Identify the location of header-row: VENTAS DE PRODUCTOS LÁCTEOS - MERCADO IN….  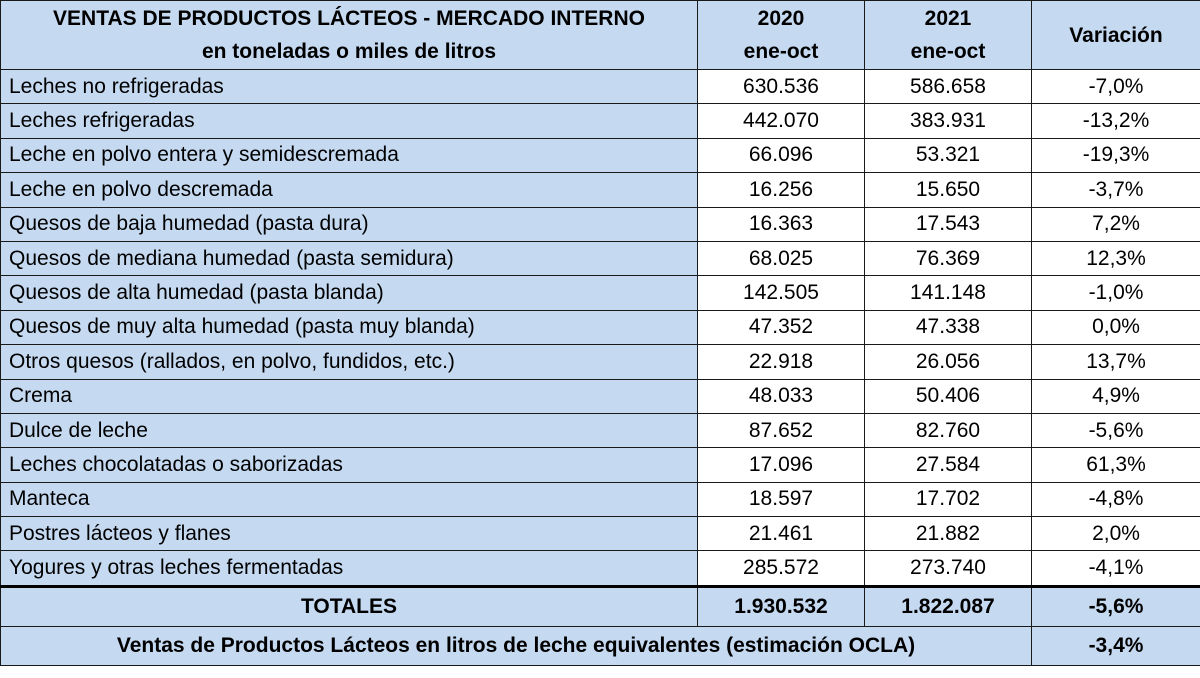
(600, 35).